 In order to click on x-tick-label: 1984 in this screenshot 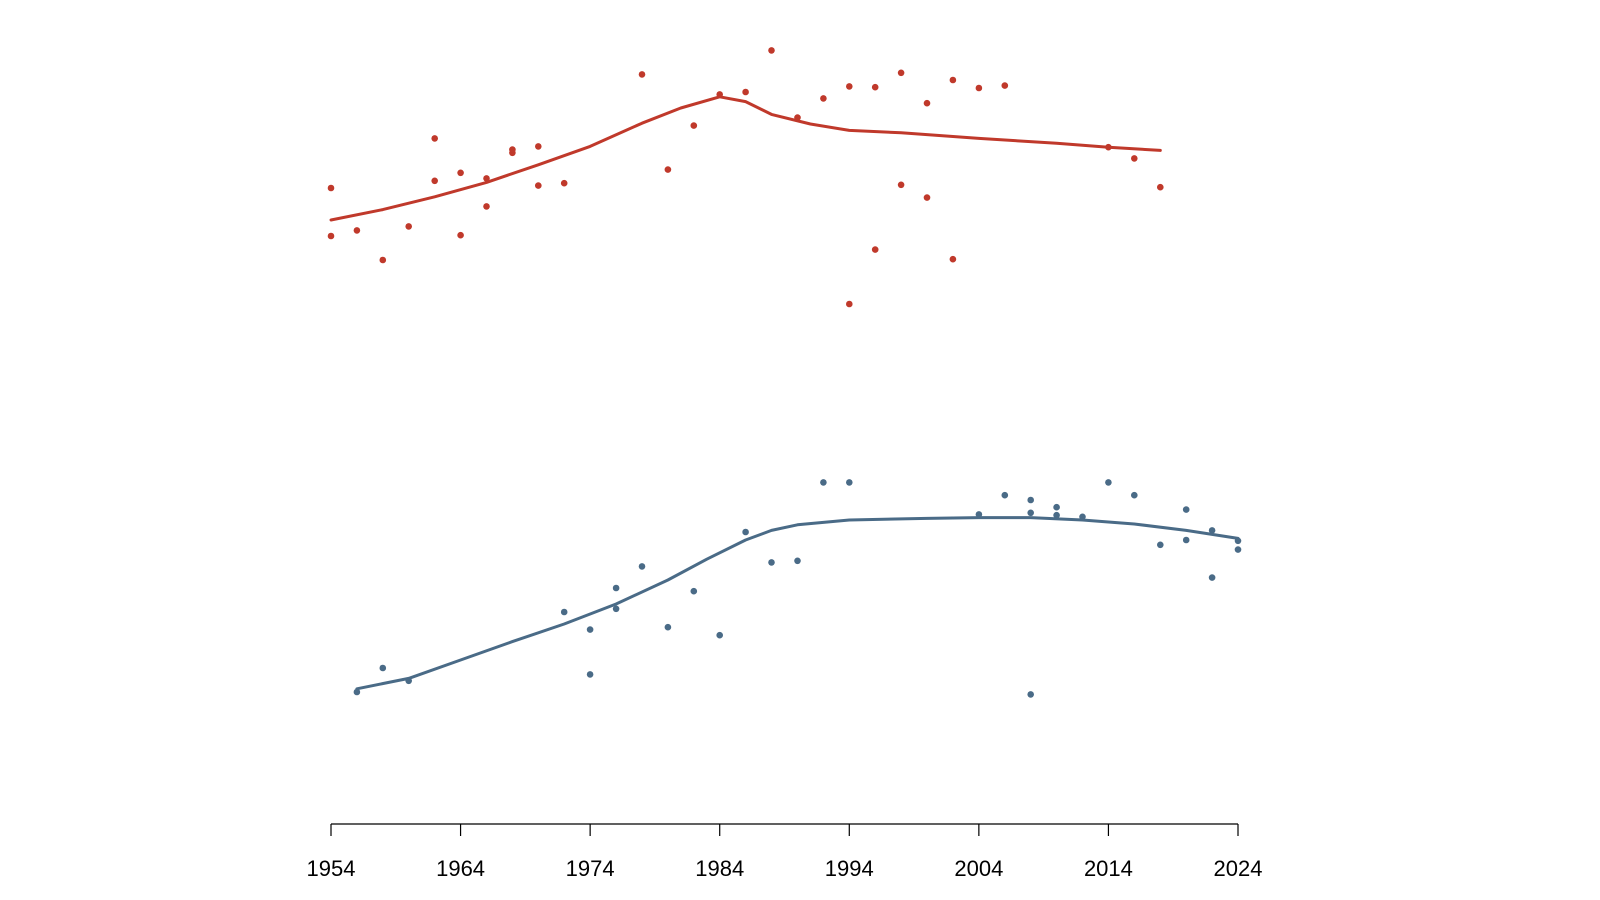, I will do `click(719, 868)`.